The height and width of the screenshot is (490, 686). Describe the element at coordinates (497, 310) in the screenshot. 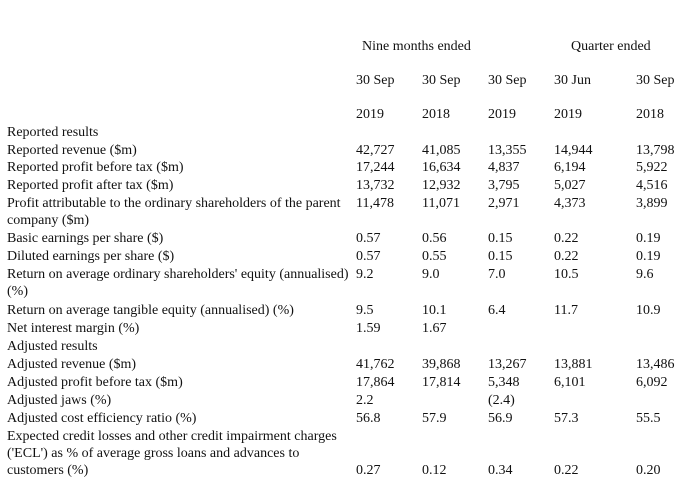

I see `table-cell: 6.4` at that location.